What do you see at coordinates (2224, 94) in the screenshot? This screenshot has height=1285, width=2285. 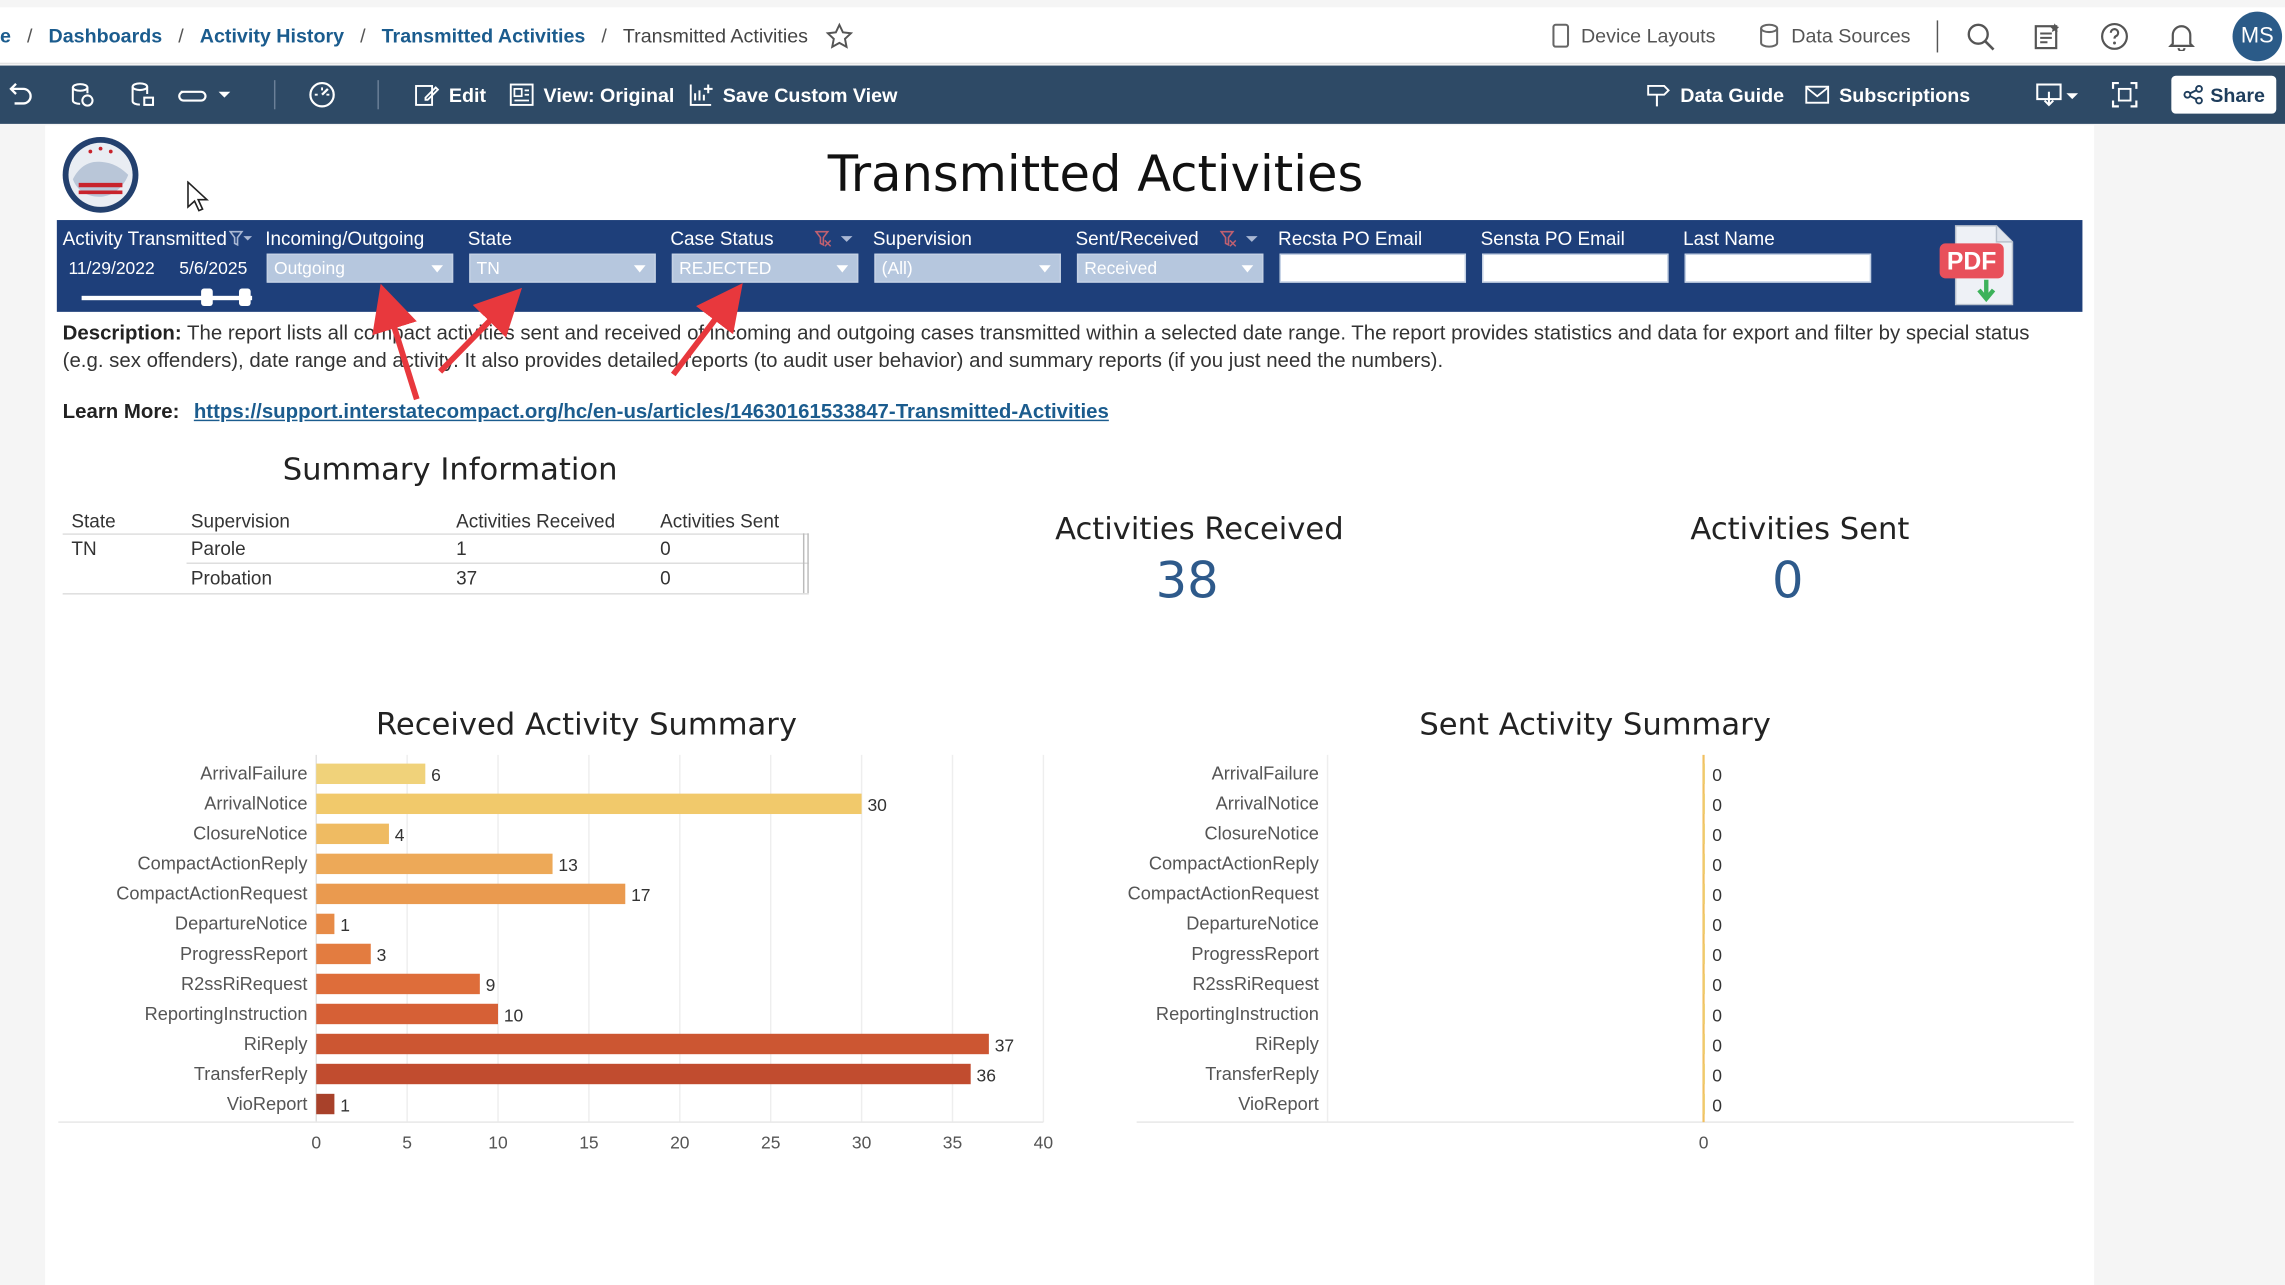 I see `share-button: Share` at bounding box center [2224, 94].